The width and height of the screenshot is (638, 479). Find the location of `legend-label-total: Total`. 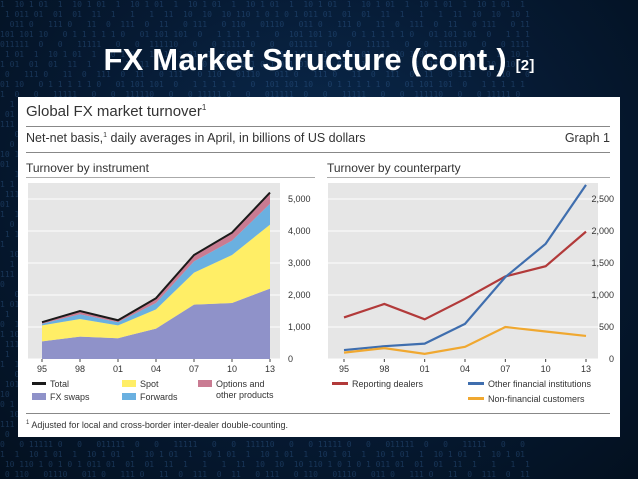

legend-label-total: Total is located at coordinates (59, 384).